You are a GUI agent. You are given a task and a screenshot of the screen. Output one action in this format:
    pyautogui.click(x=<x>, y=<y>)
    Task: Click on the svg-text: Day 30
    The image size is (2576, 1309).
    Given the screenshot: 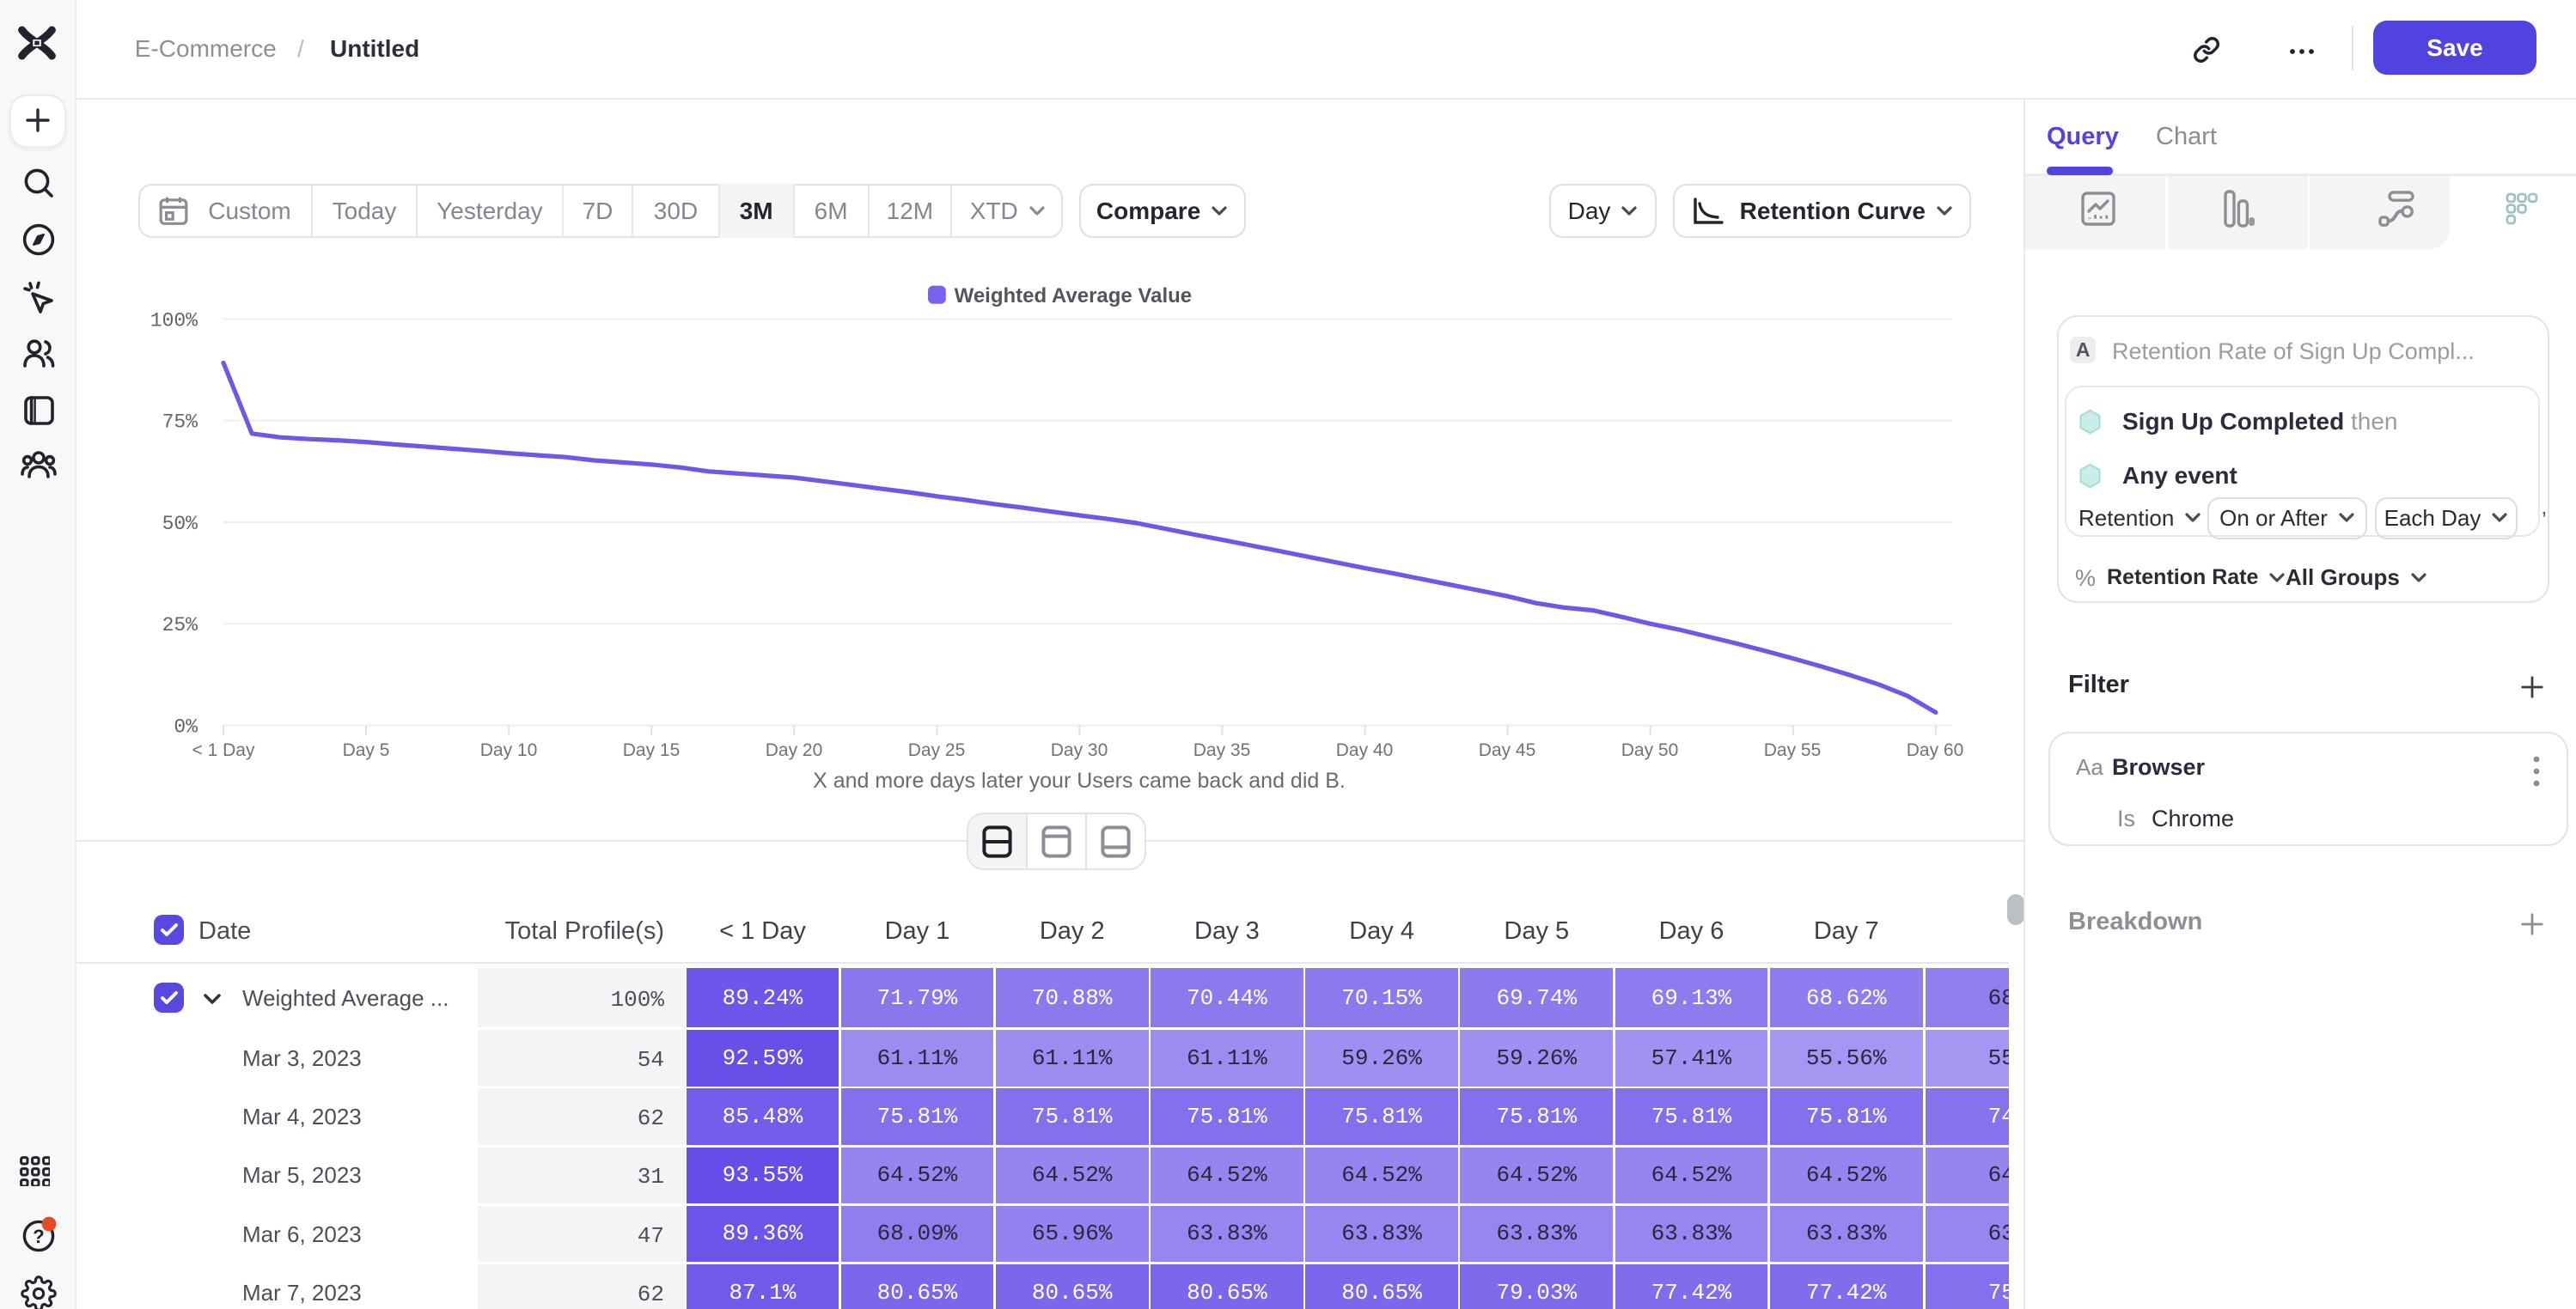 What is the action you would take?
    pyautogui.click(x=1079, y=750)
    